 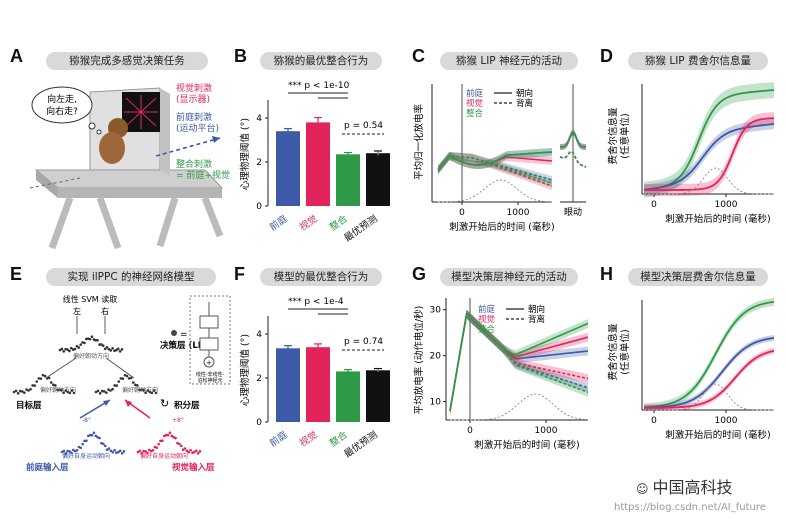 What do you see at coordinates (524, 93) in the screenshot?
I see `legend-toward: 朝向` at bounding box center [524, 93].